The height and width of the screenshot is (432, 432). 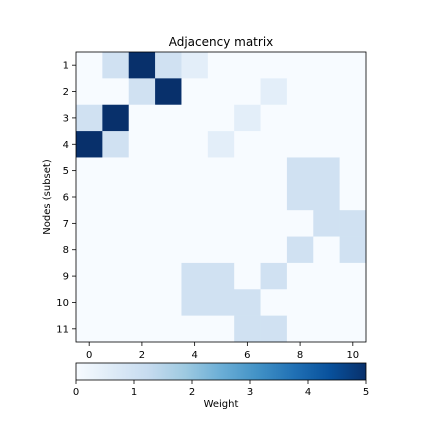 What do you see at coordinates (76, 392) in the screenshot?
I see `colorbar-tick-label: 0` at bounding box center [76, 392].